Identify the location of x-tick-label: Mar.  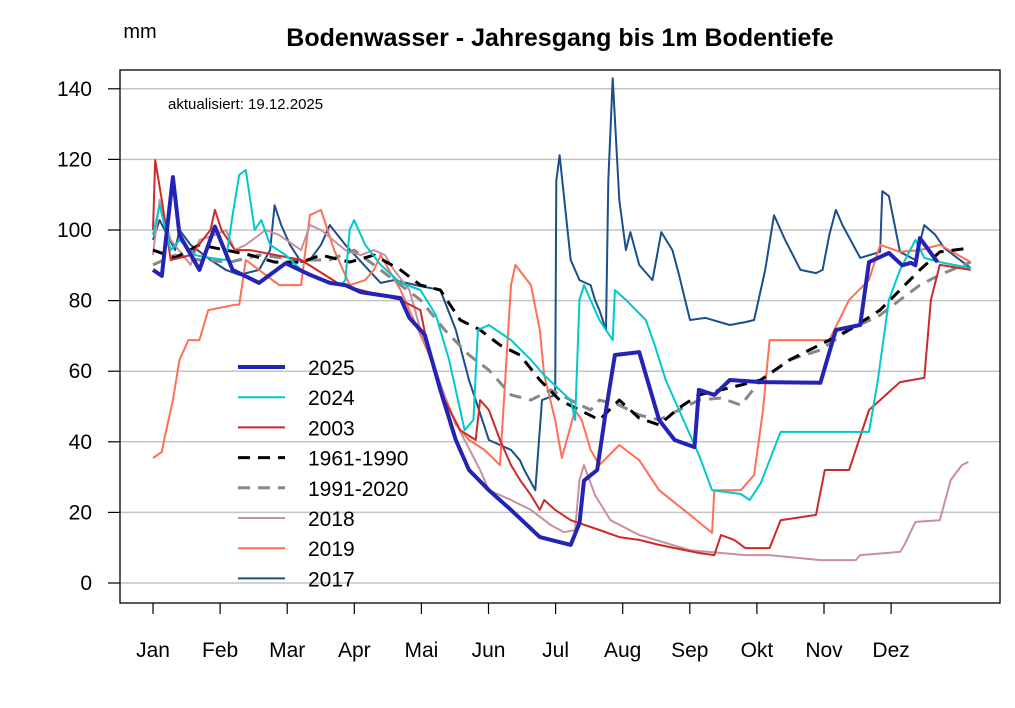
(287, 650).